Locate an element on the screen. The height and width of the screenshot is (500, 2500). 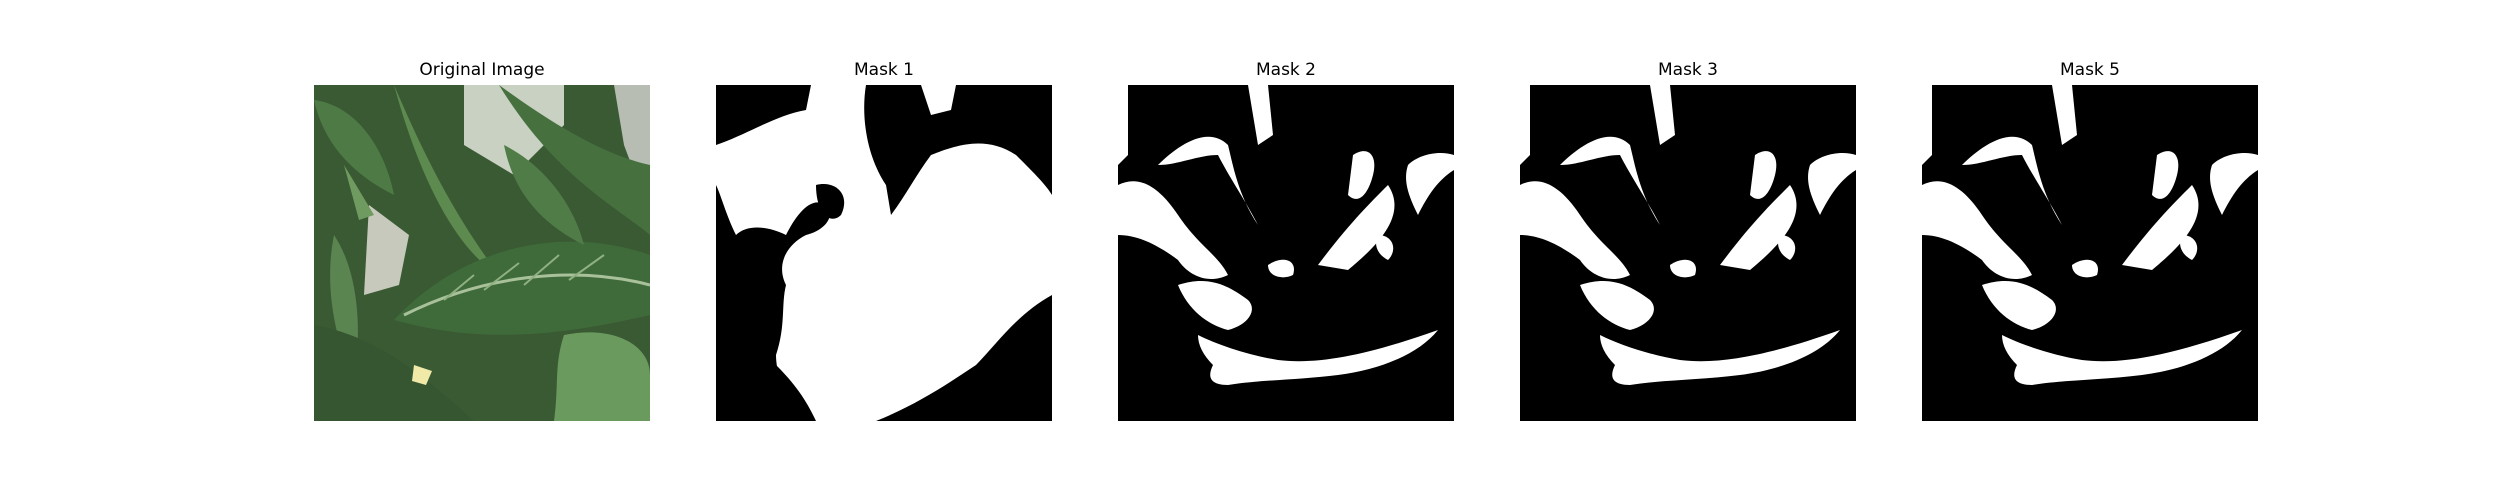
mask-1-graphic is located at coordinates (884, 253).